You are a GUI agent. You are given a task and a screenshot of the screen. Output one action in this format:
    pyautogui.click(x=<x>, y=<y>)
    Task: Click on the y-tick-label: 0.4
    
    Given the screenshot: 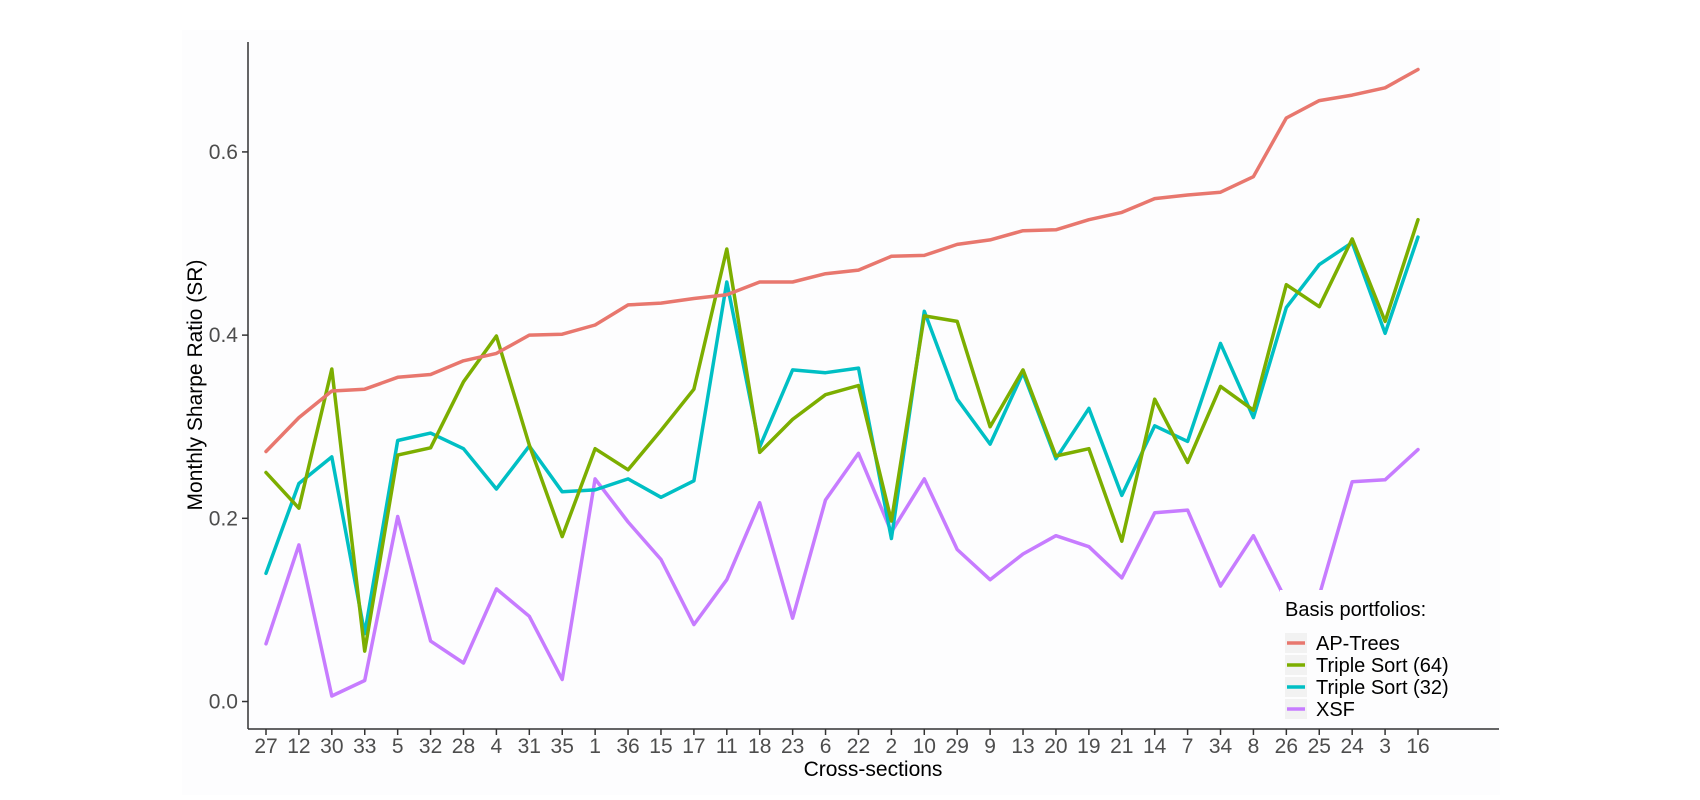 What is the action you would take?
    pyautogui.click(x=224, y=335)
    